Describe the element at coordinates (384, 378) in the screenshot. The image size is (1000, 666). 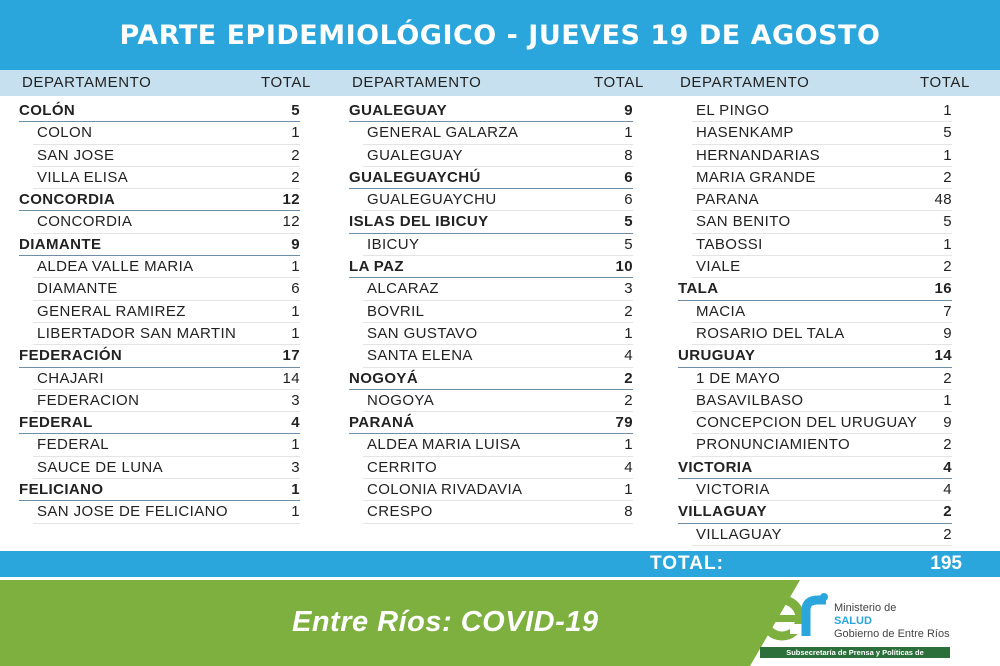
I see `department-name: NOGOYÁ` at that location.